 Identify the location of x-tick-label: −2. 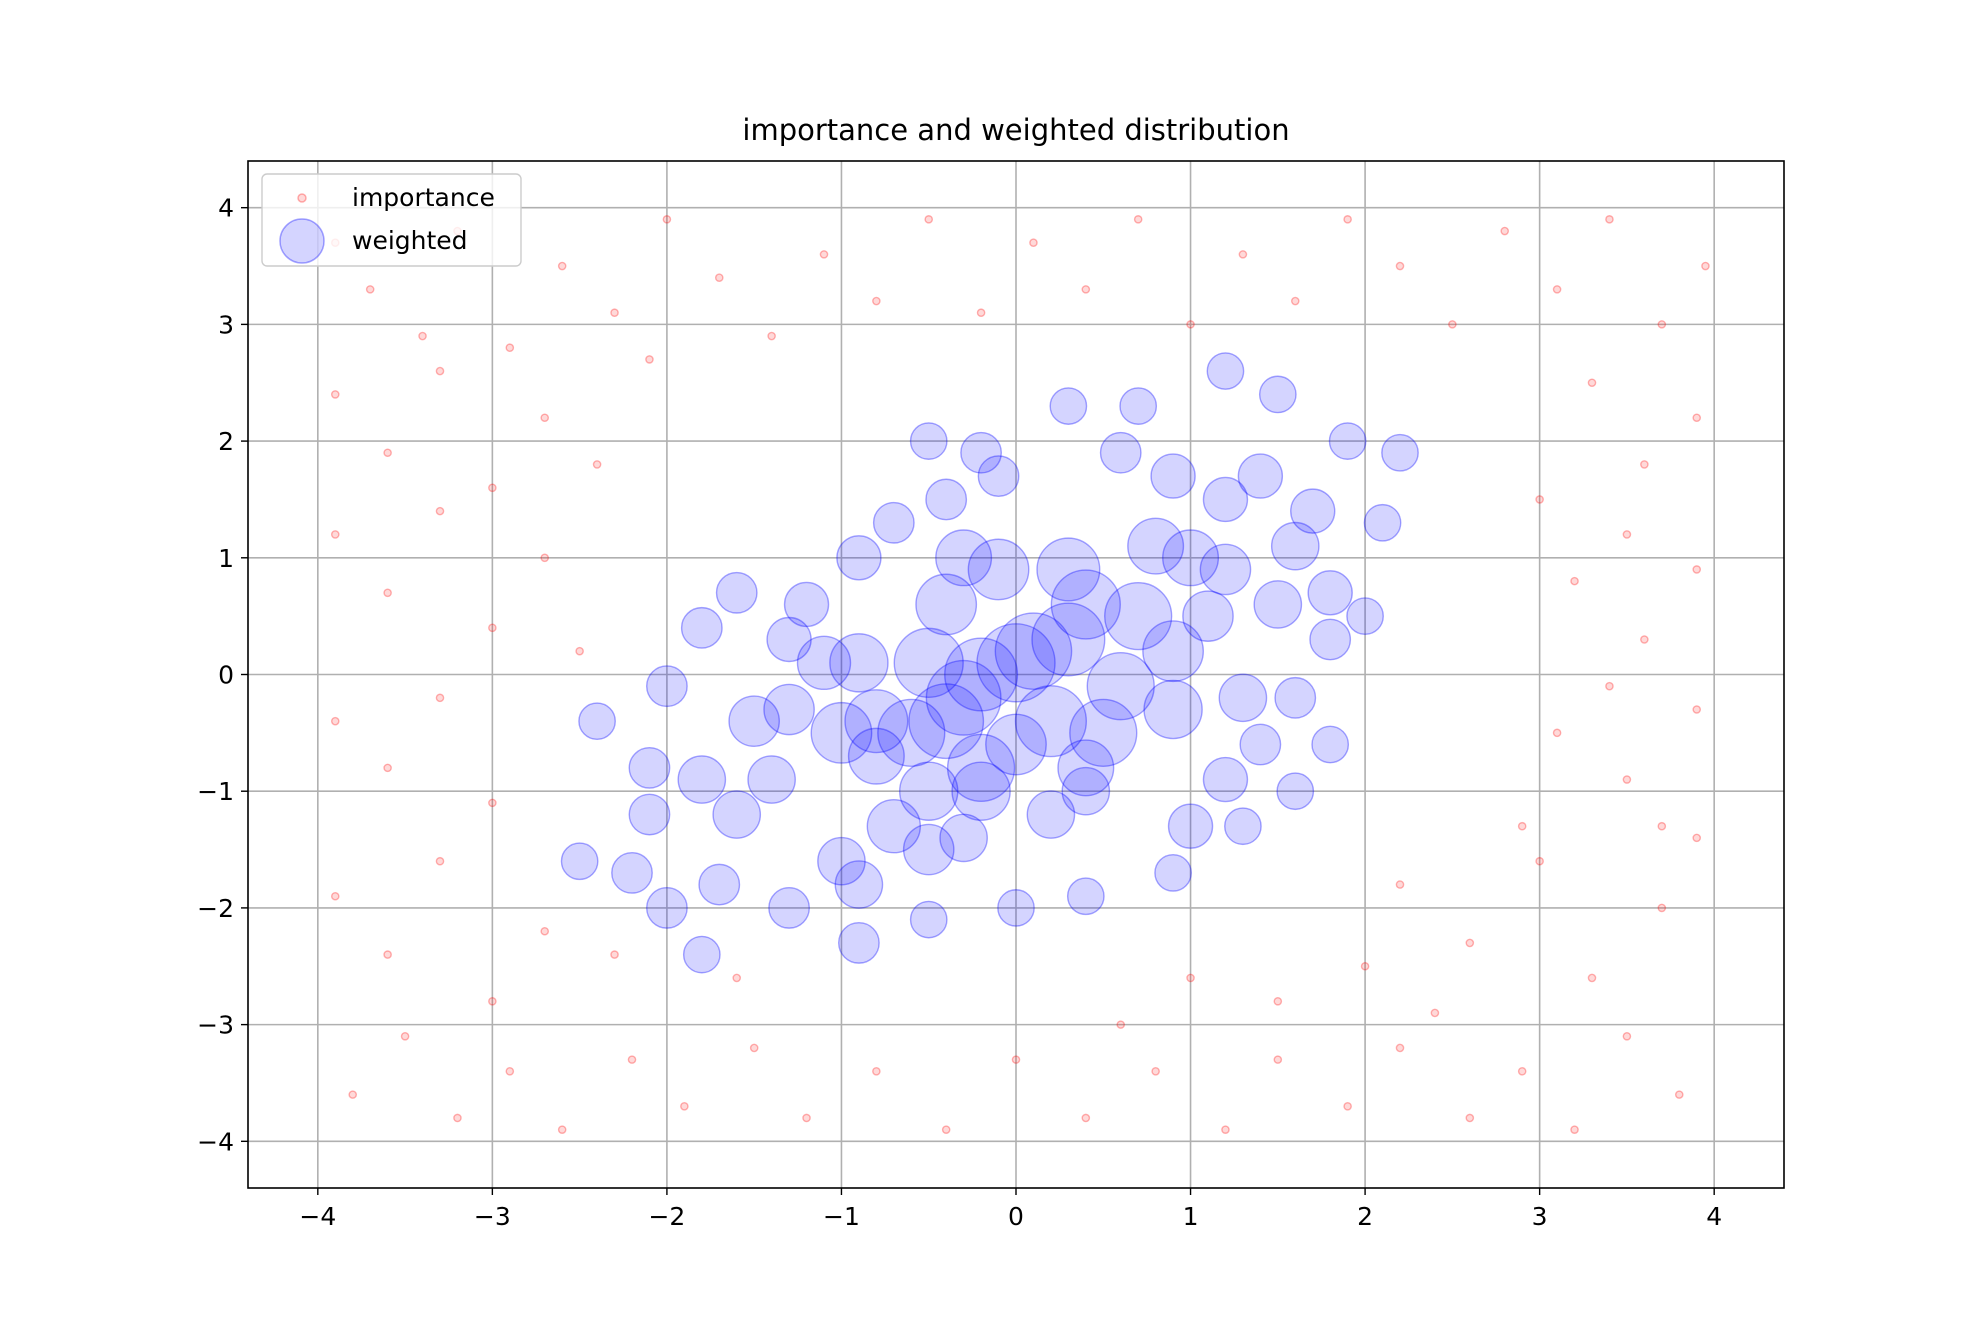
(666, 1216).